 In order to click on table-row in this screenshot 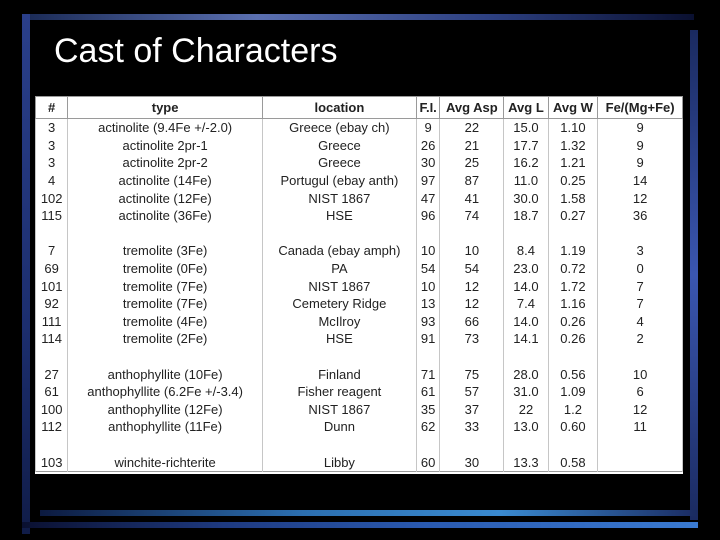, I will do `click(358, 444)`.